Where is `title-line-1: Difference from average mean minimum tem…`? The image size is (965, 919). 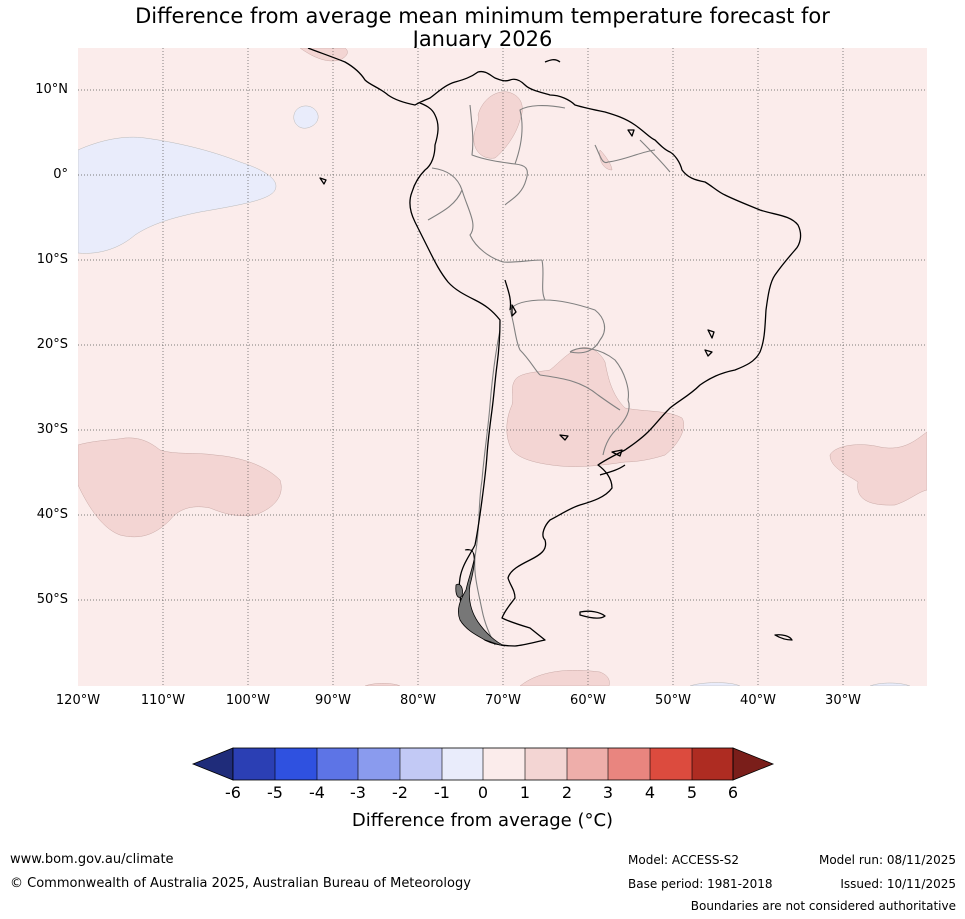
title-line-1: Difference from average mean minimum tem… is located at coordinates (482, 16).